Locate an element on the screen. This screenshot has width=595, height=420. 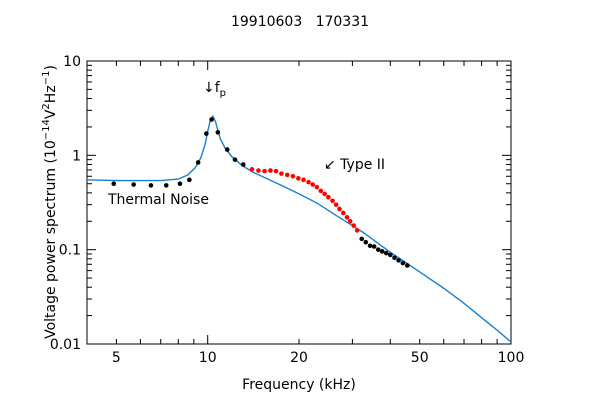
x-axis-label: Frequency (kHz) is located at coordinates (299, 385).